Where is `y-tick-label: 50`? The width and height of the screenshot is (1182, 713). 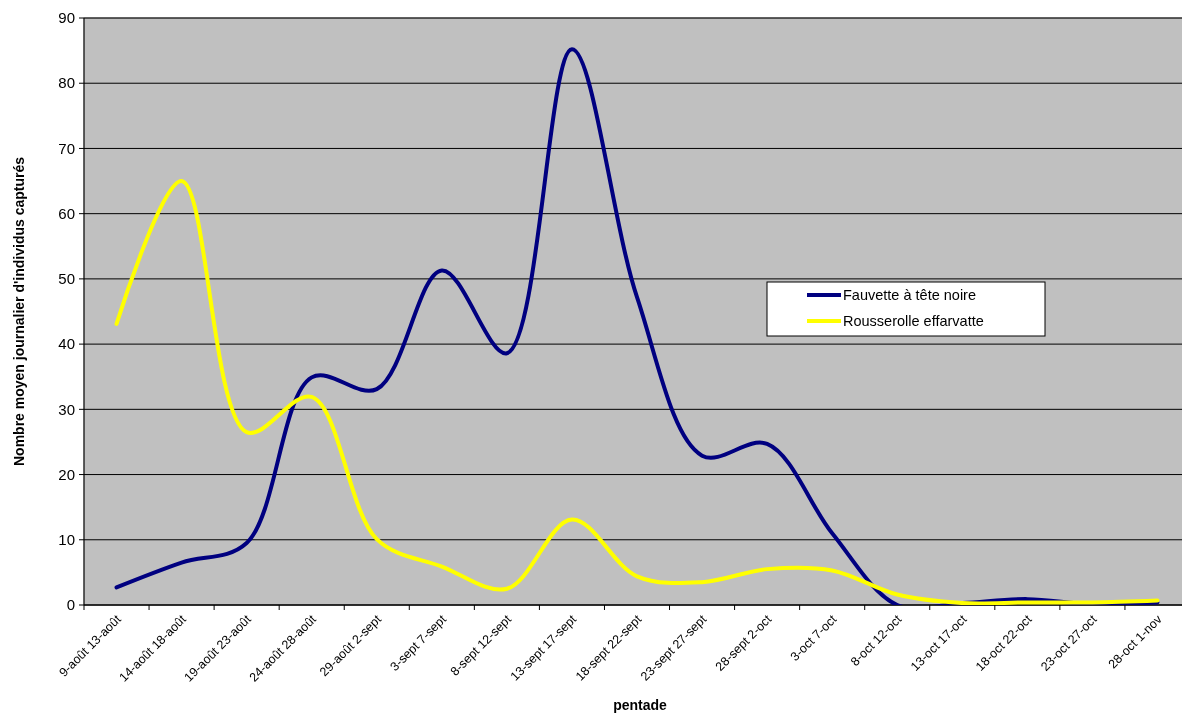
y-tick-label: 50 is located at coordinates (66, 279).